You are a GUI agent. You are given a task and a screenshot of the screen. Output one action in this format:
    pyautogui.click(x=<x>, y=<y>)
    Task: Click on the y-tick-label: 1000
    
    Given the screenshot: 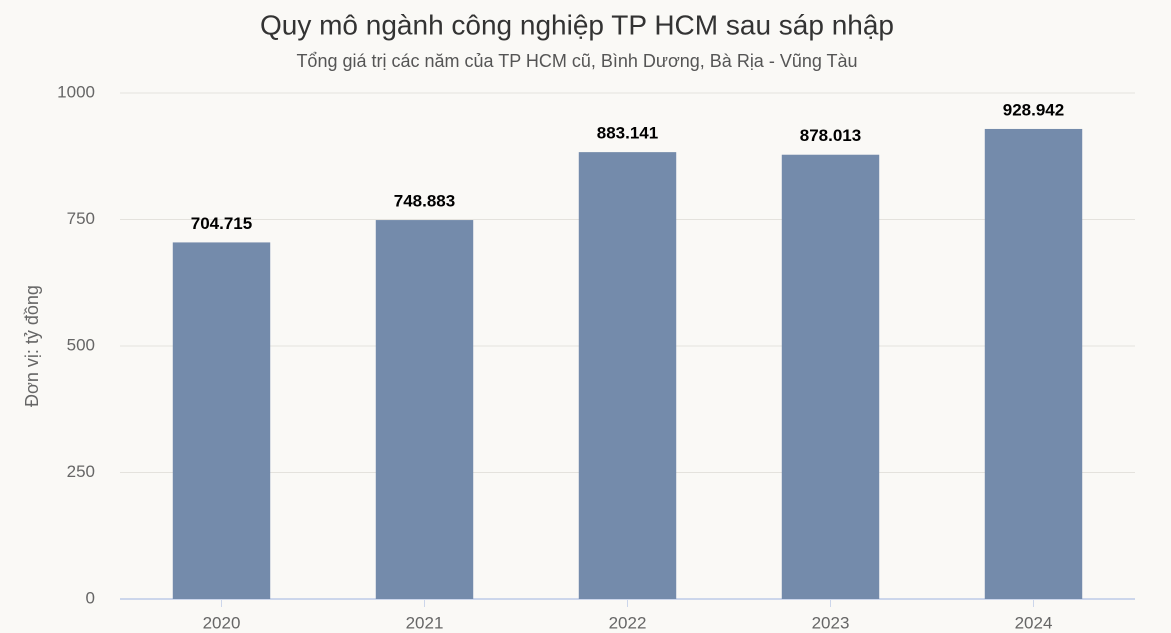 What is the action you would take?
    pyautogui.click(x=76, y=91)
    